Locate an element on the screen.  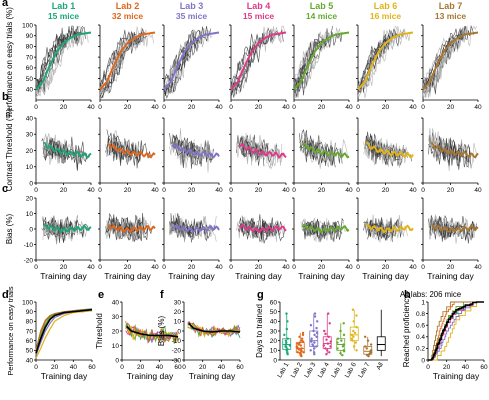
panel-a-lab-7: 0 20 40 is located at coordinates (451, 67).